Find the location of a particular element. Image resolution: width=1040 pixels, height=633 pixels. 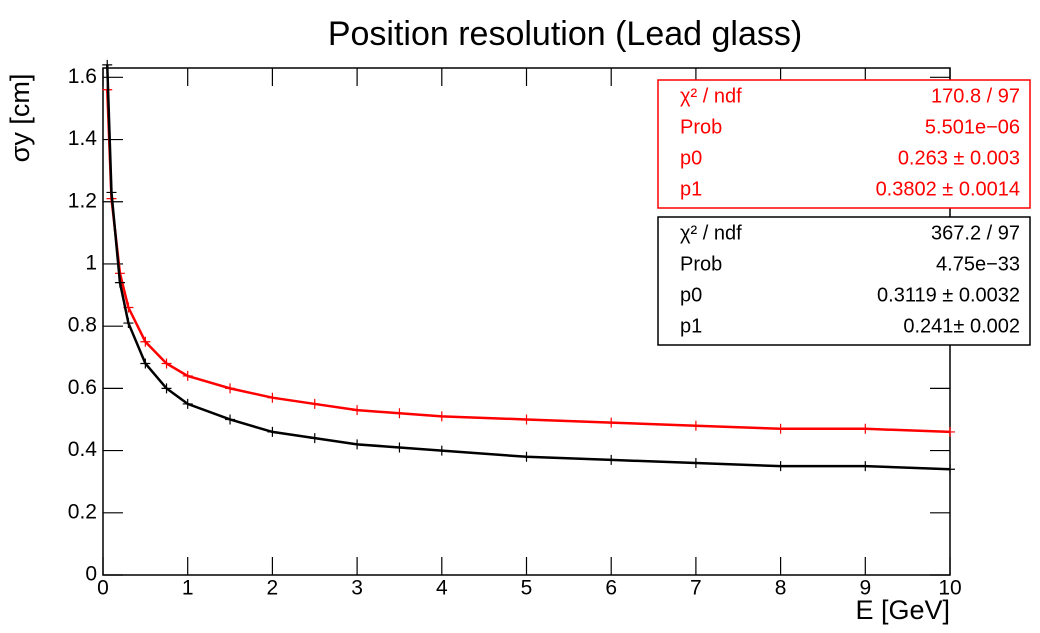

x-tick-label: 8 is located at coordinates (781, 588).